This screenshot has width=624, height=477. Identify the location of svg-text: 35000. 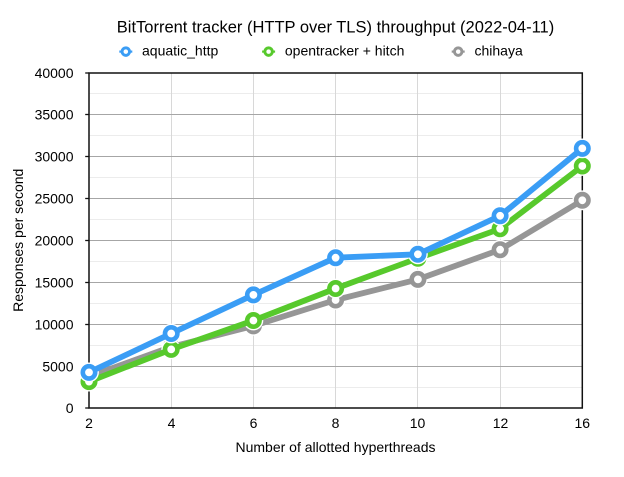
(54, 115).